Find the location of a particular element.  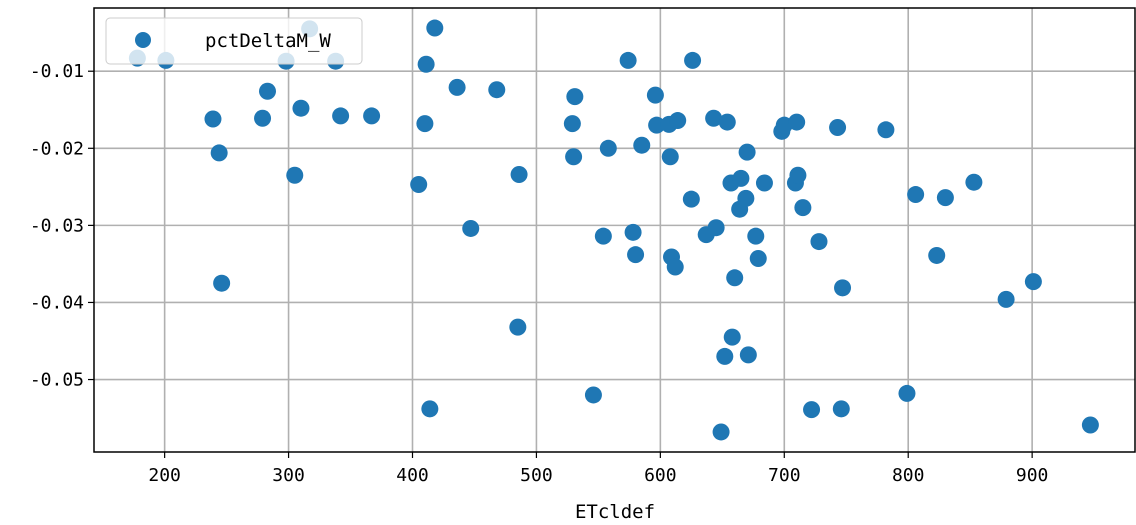

x-tick-label: 700 is located at coordinates (784, 475).